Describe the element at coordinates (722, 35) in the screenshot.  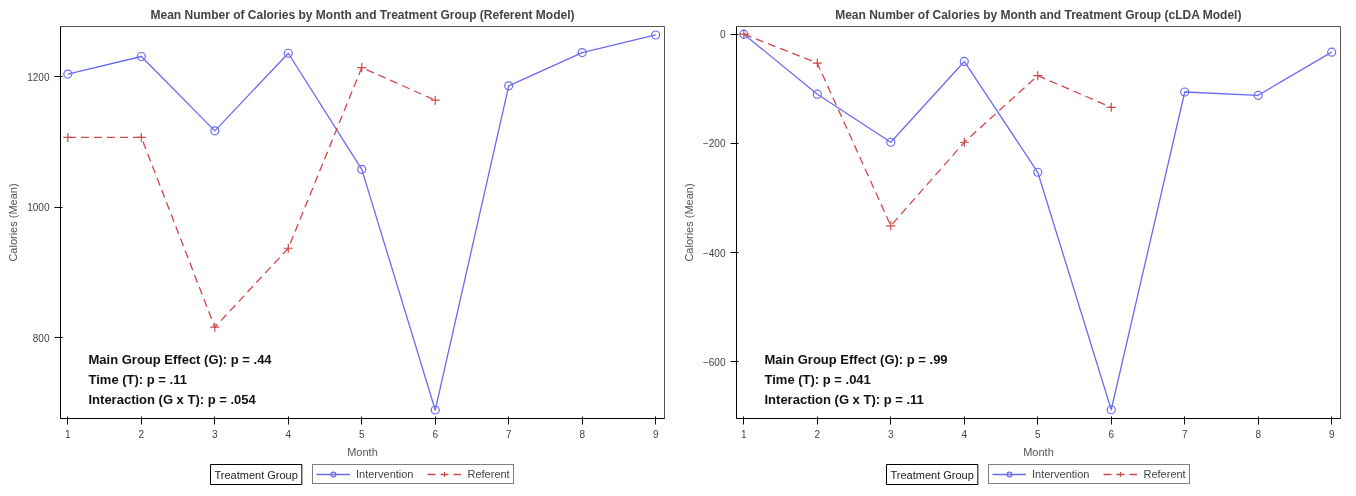
I see `y-tick-label: 0` at that location.